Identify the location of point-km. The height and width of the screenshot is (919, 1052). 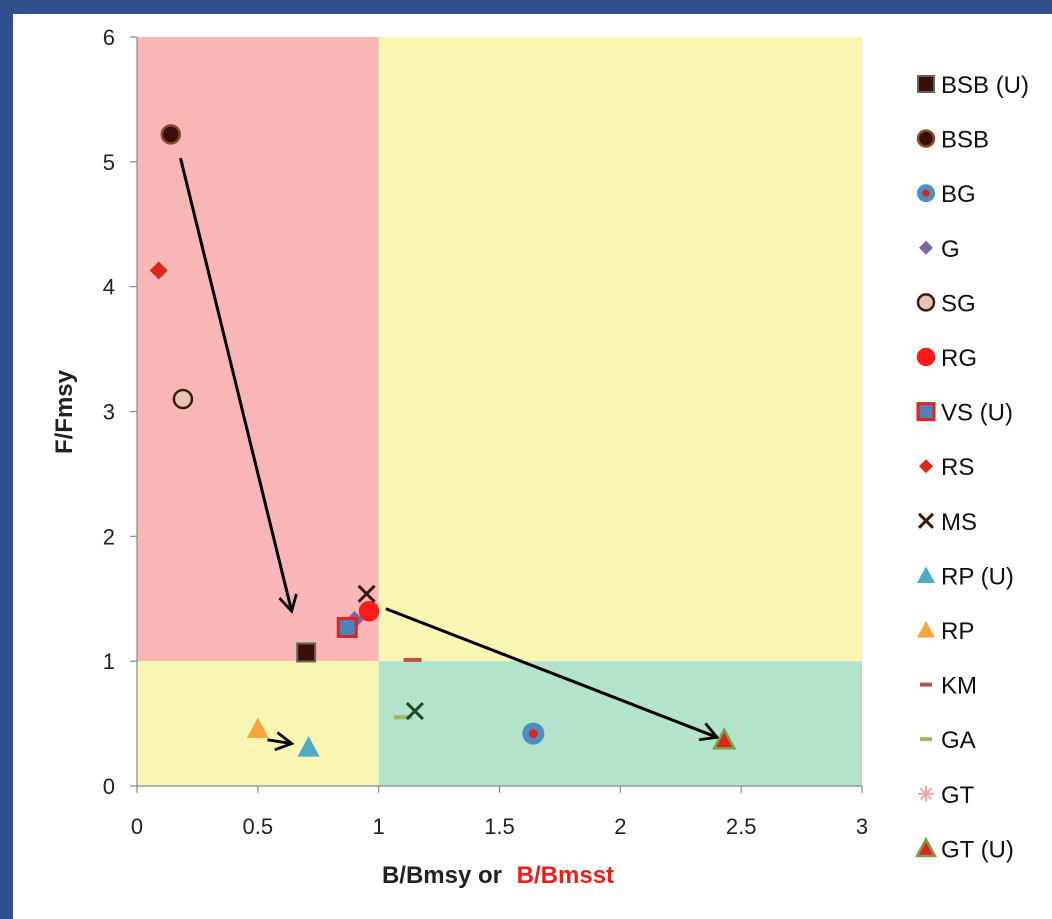
(412, 659).